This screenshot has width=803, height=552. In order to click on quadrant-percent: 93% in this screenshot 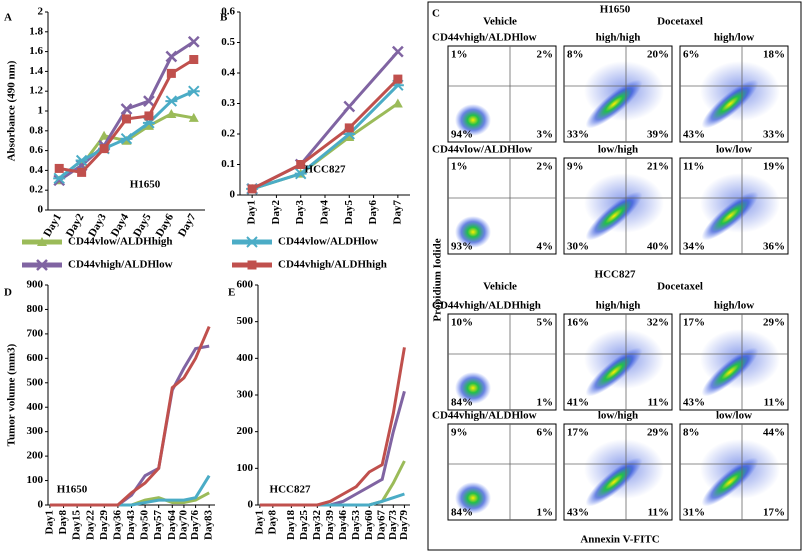, I will do `click(462, 247)`.